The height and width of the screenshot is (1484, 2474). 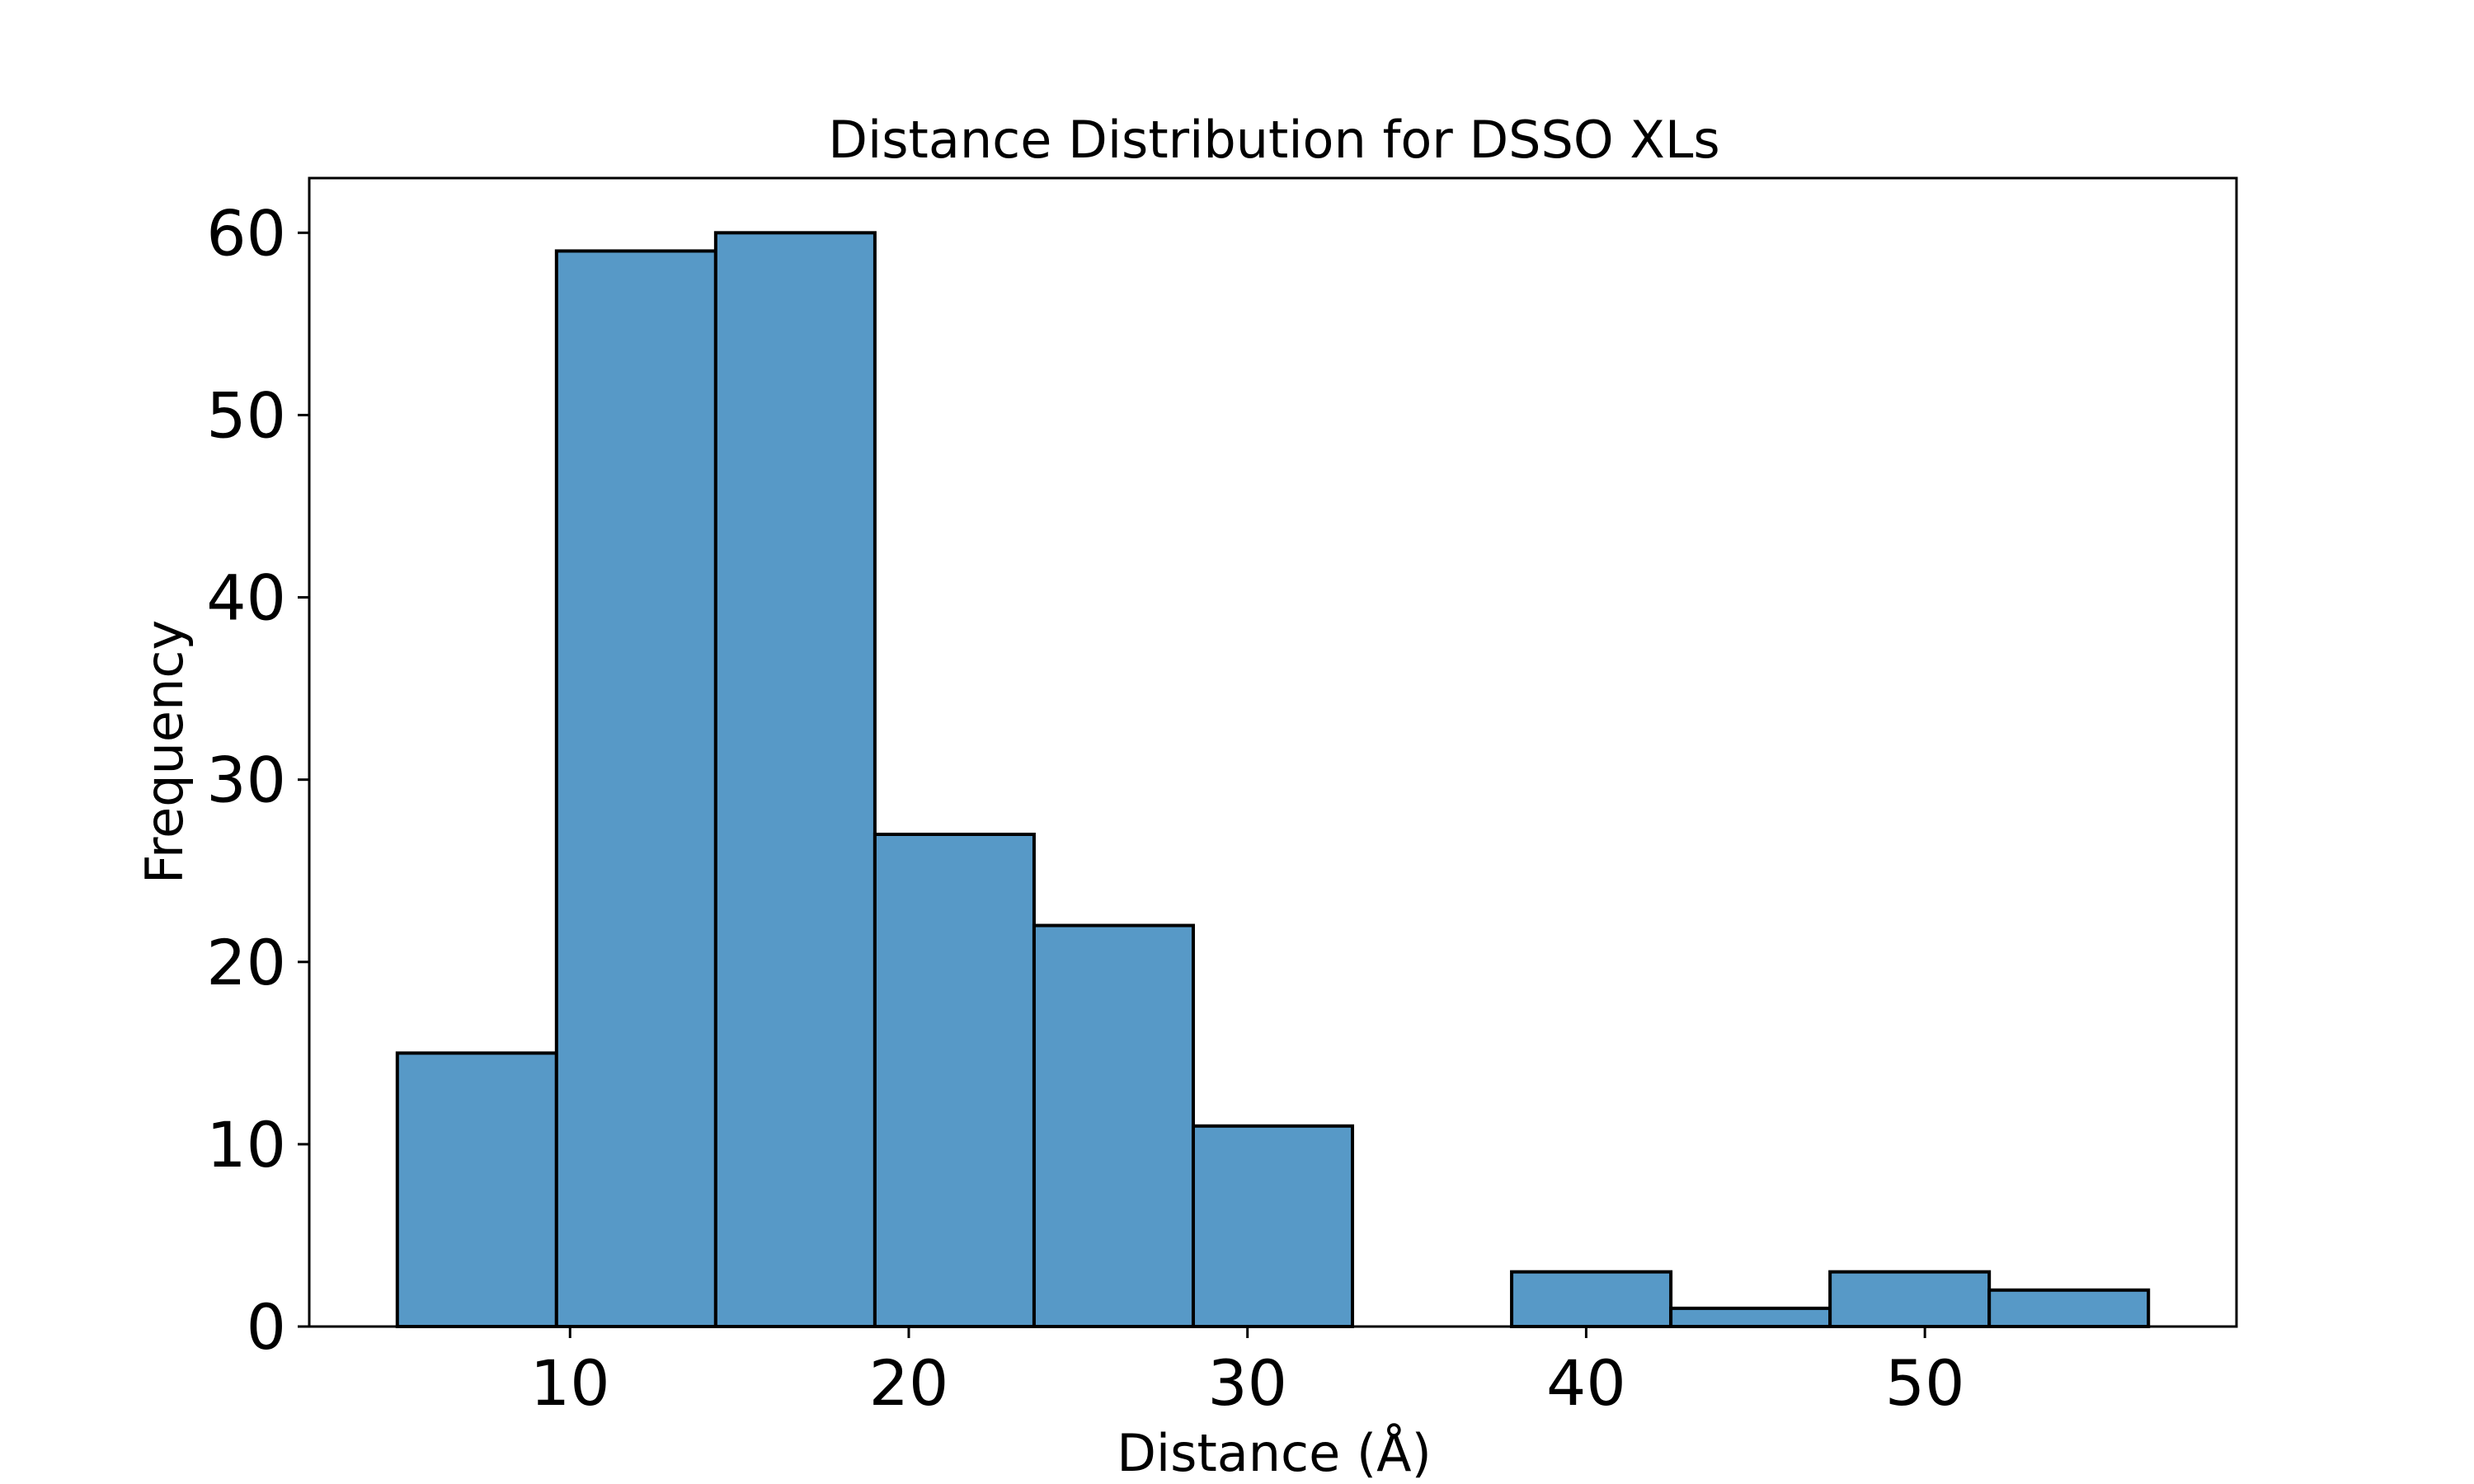 I want to click on y-axis: 0 10 20 30 40 50 60, so click(x=257, y=780).